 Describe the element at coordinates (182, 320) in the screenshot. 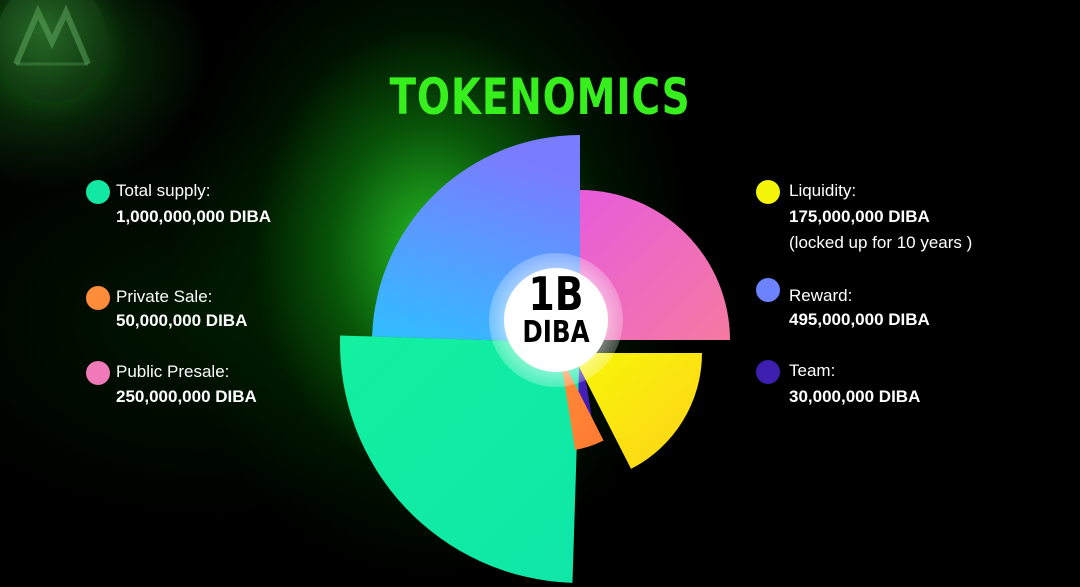

I see `legend-value: 50,000,000 DIBA` at that location.